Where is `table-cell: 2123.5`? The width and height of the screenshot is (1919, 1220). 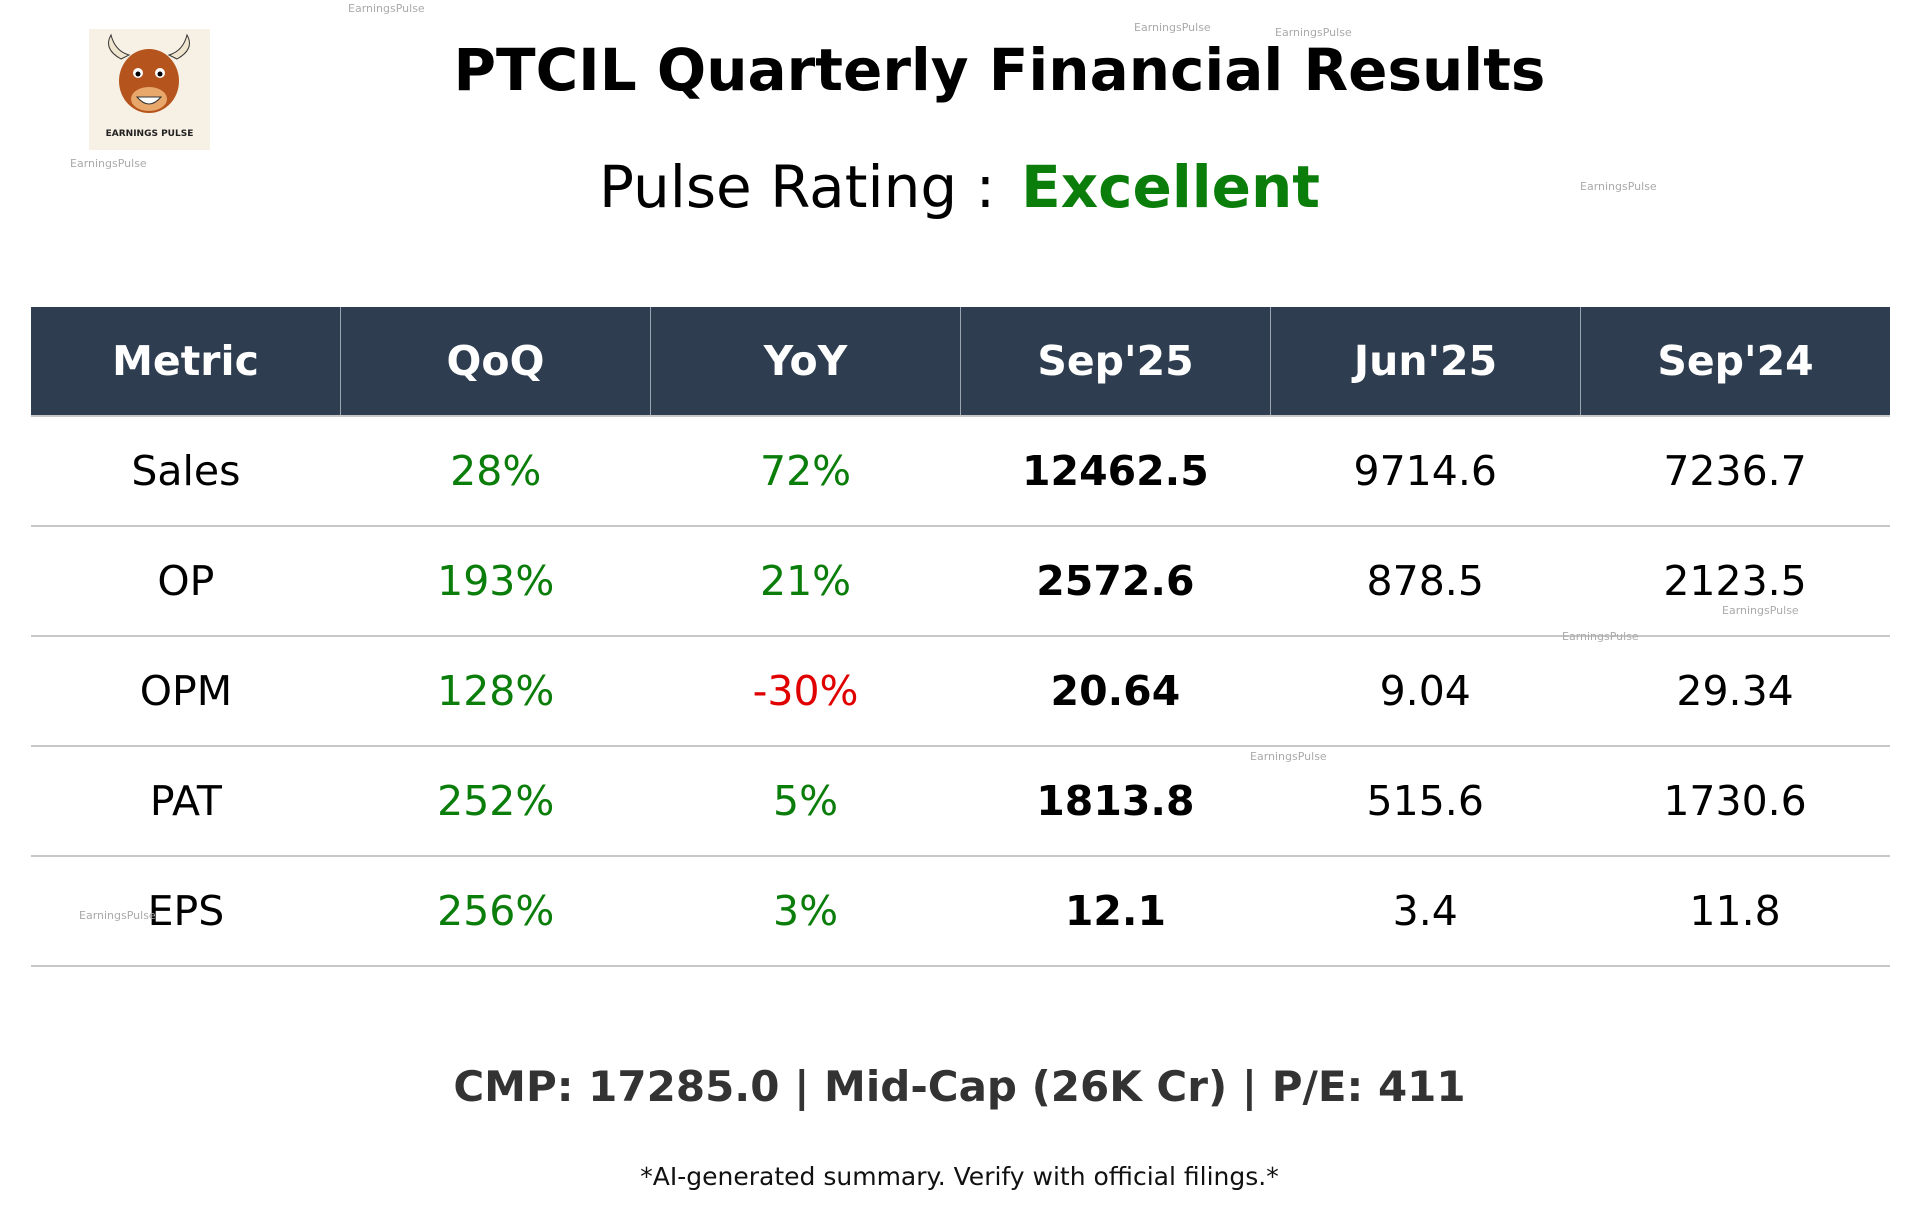 table-cell: 2123.5 is located at coordinates (1735, 581).